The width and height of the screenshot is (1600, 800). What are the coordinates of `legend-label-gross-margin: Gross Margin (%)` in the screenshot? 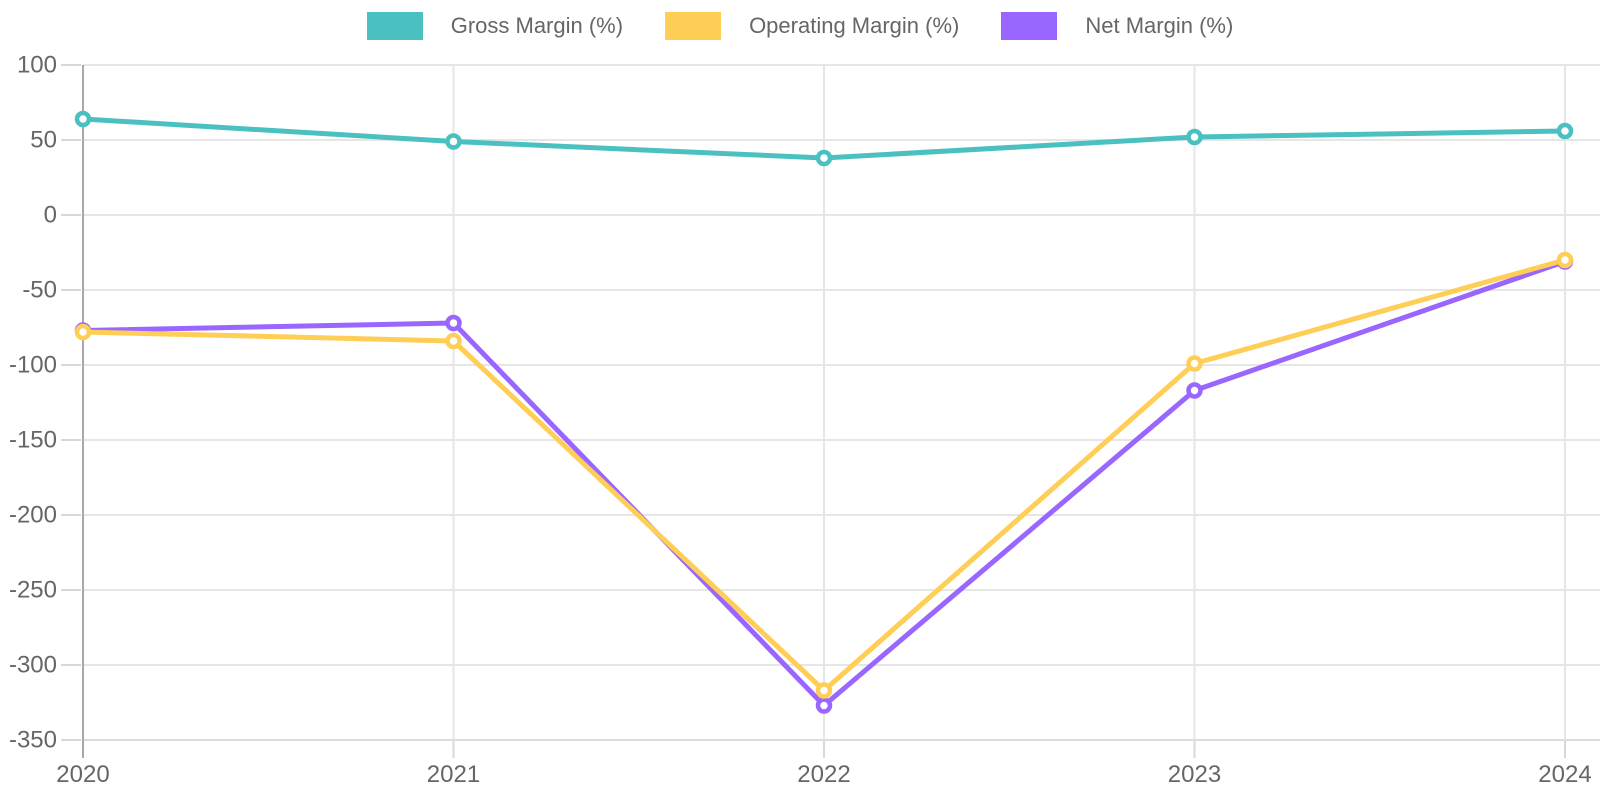 It's located at (537, 25).